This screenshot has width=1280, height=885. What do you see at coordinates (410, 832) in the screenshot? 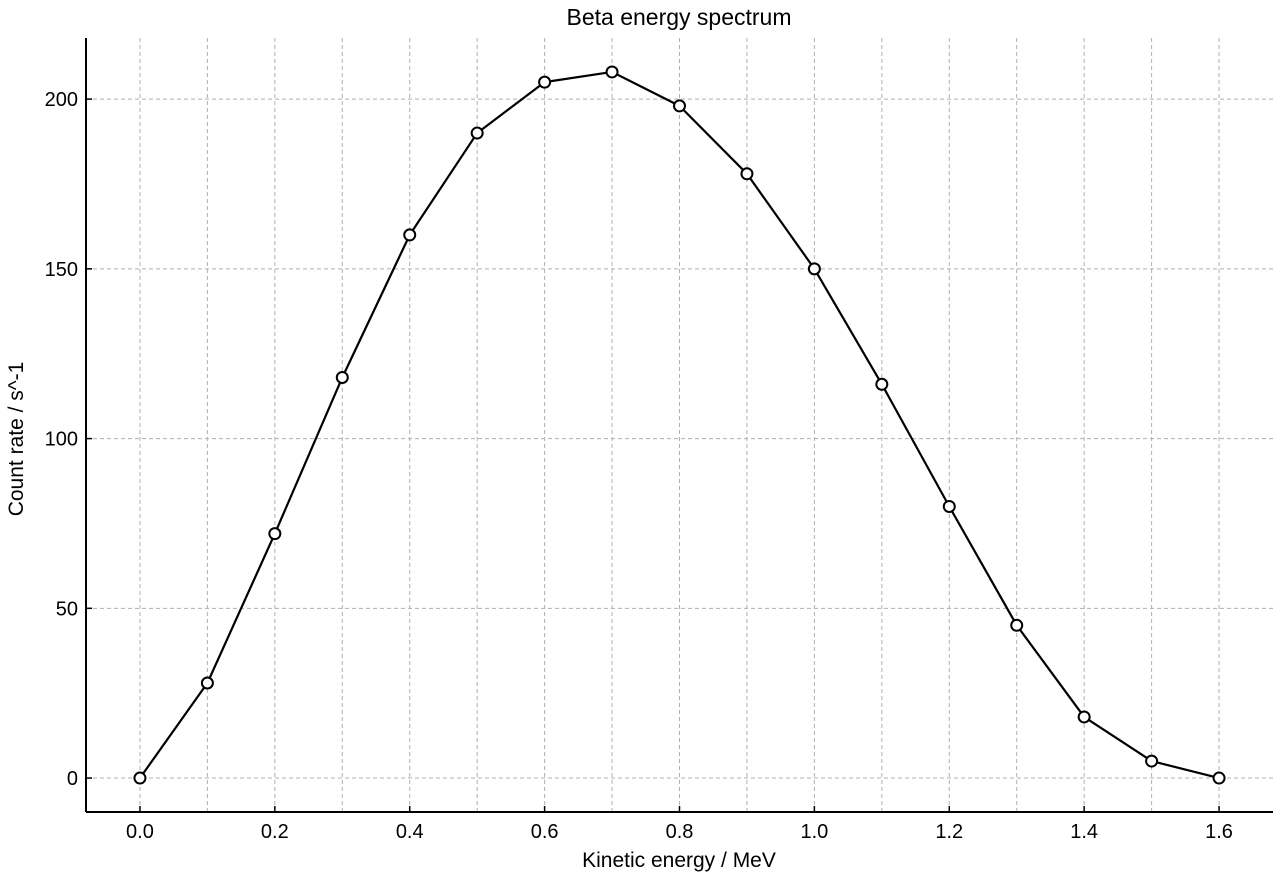
I see `x-tick-label: 0.4` at bounding box center [410, 832].